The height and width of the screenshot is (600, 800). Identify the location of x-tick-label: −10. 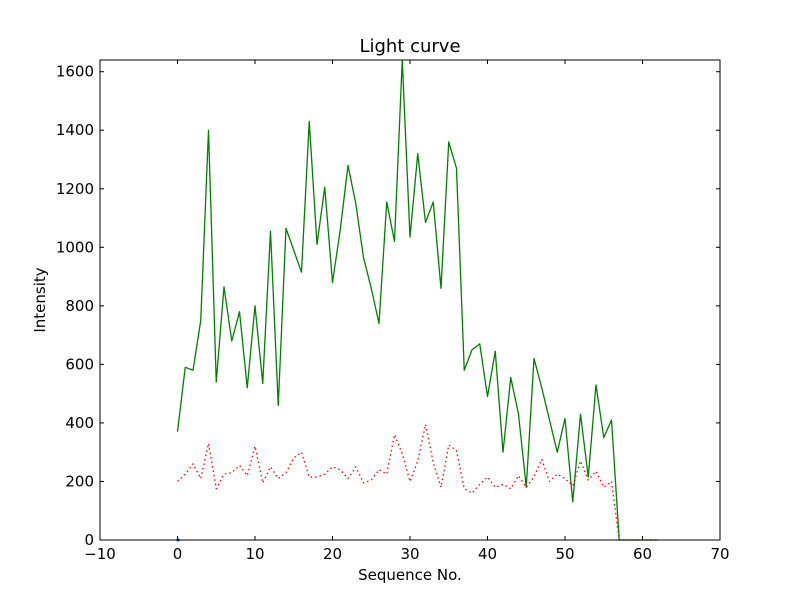
(100, 554).